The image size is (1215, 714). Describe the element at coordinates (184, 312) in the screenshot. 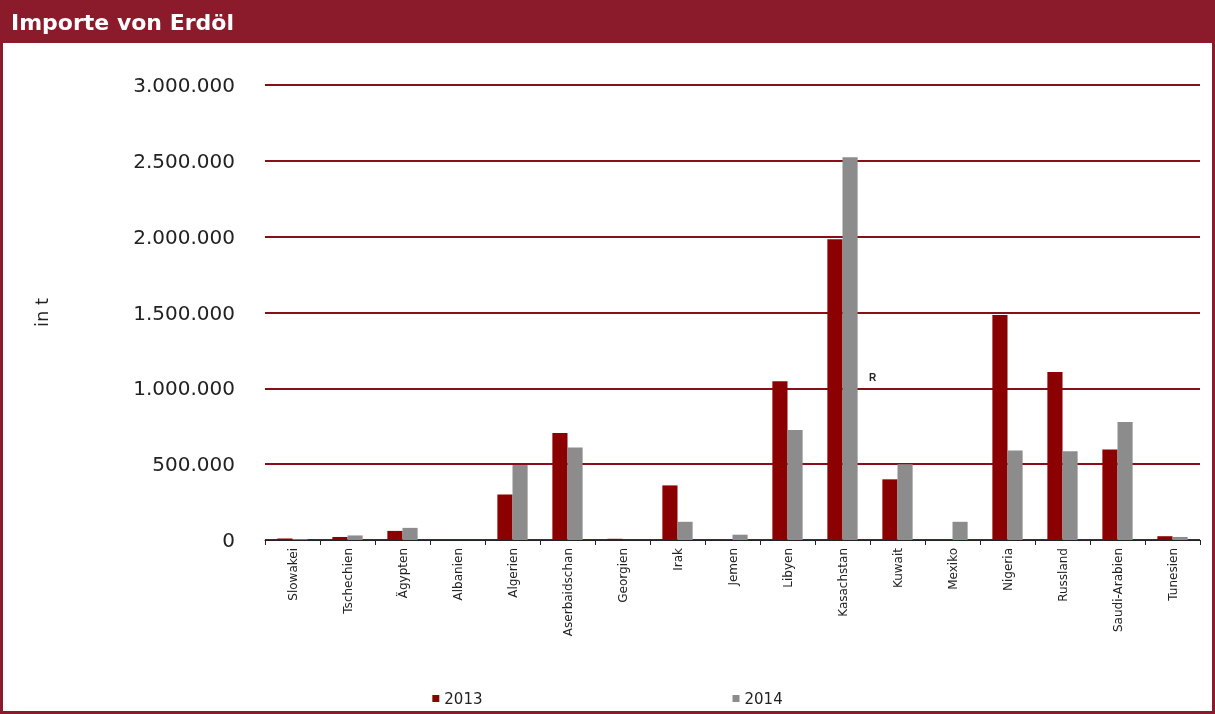

I see `y-tick-label: 1.500.000` at that location.